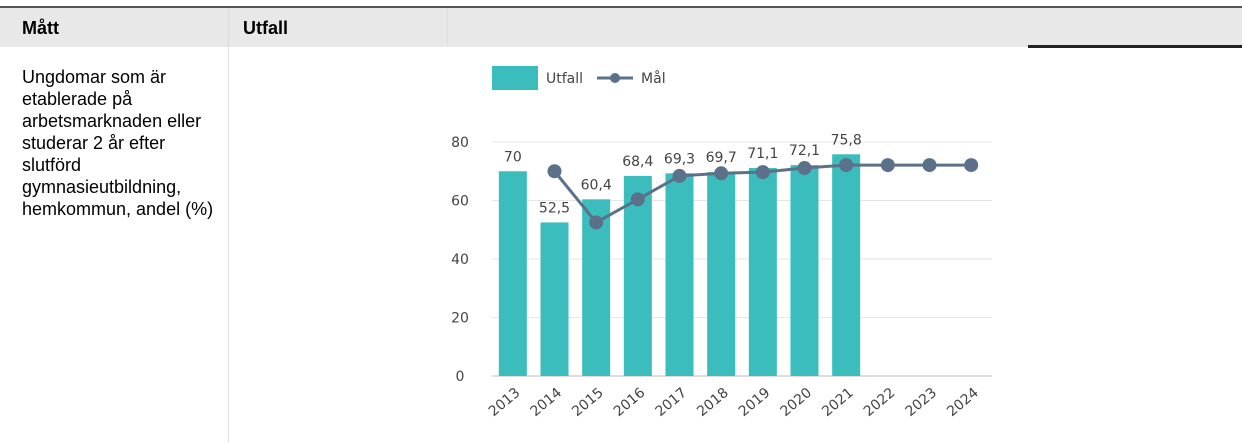  What do you see at coordinates (621, 26) in the screenshot?
I see `table-header: Mått Utfall` at bounding box center [621, 26].